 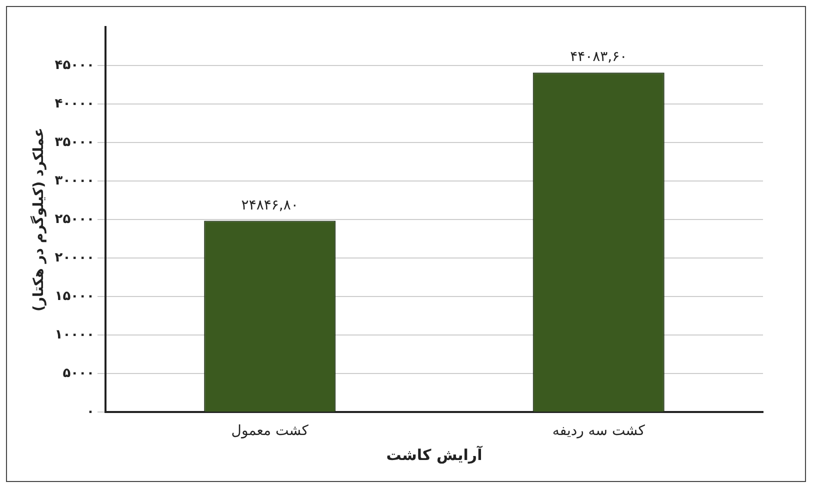 What do you see at coordinates (74, 142) in the screenshot?
I see `y-tick-label: ۳۵۰۰۰` at bounding box center [74, 142].